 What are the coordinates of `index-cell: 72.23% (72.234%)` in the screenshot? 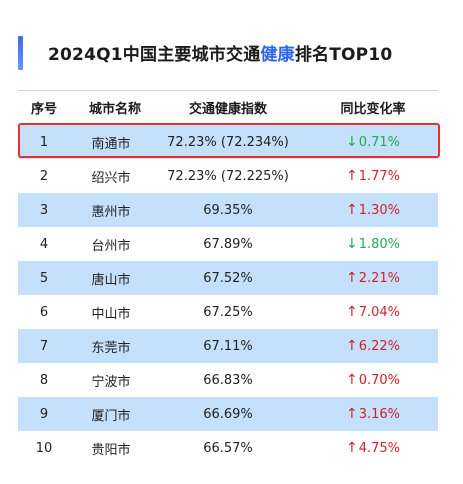 It's located at (228, 142).